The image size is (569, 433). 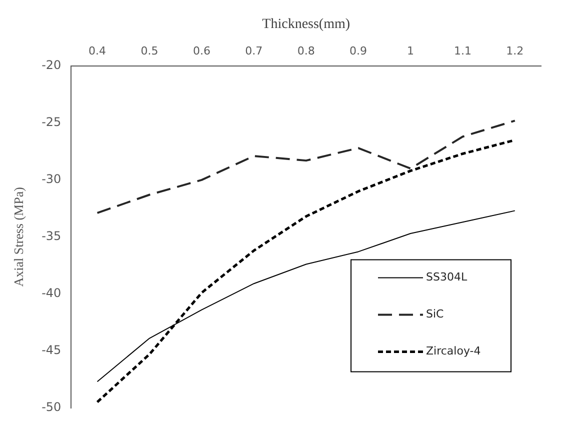 What do you see at coordinates (435, 314) in the screenshot?
I see `legend-label: SiC` at bounding box center [435, 314].